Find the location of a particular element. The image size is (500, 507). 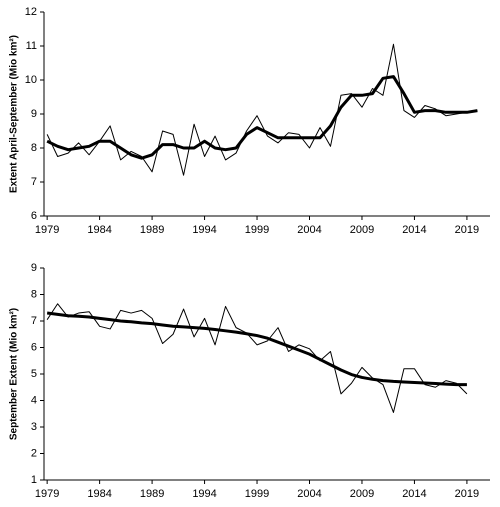

y-tick-label: 1 is located at coordinates (34, 480).